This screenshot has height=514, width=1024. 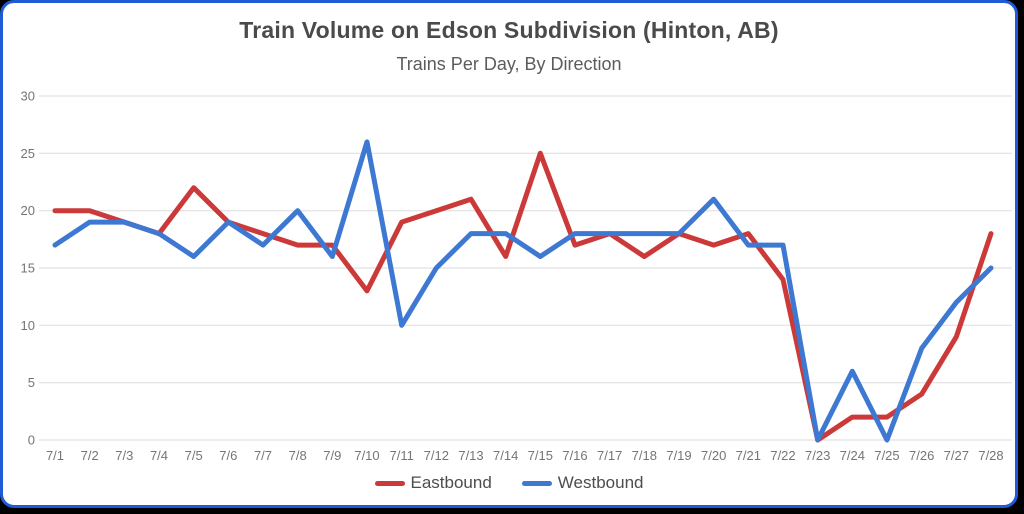 I want to click on x-tick-label: 7/16, so click(x=574, y=455).